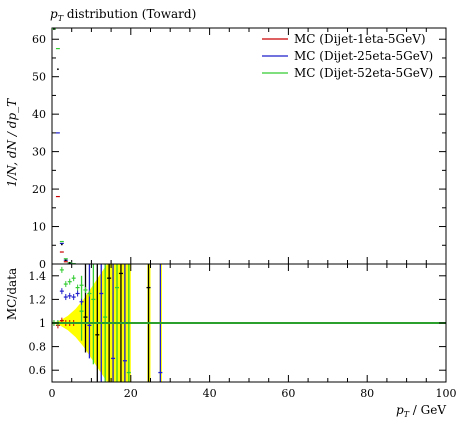 The height and width of the screenshot is (422, 461). I want to click on main-y-axis-label: 1/N, dN / dp_T, so click(12, 142).